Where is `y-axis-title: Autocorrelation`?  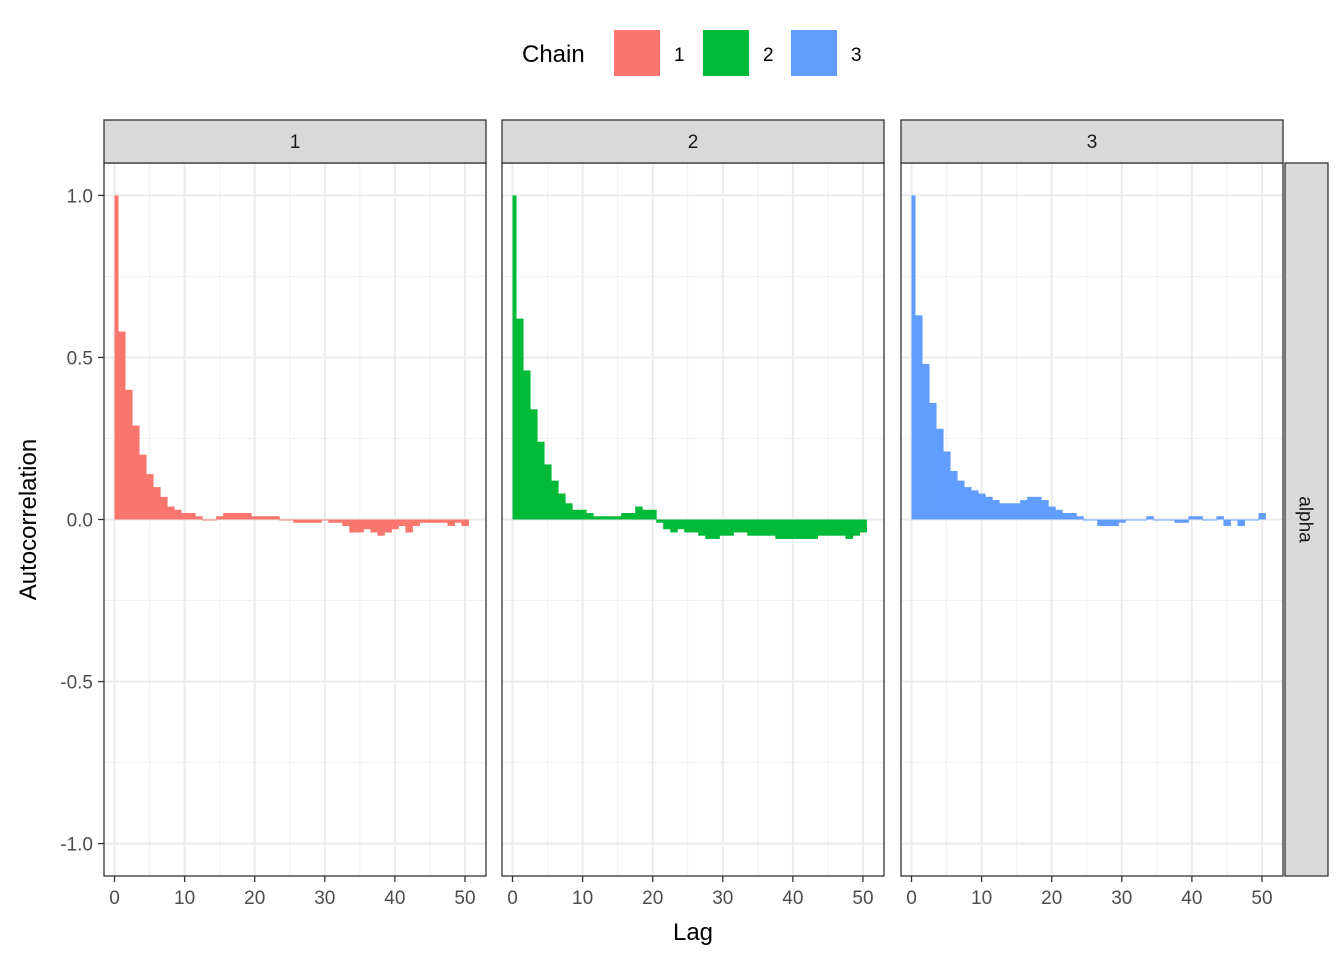 y-axis-title: Autocorrelation is located at coordinates (28, 519).